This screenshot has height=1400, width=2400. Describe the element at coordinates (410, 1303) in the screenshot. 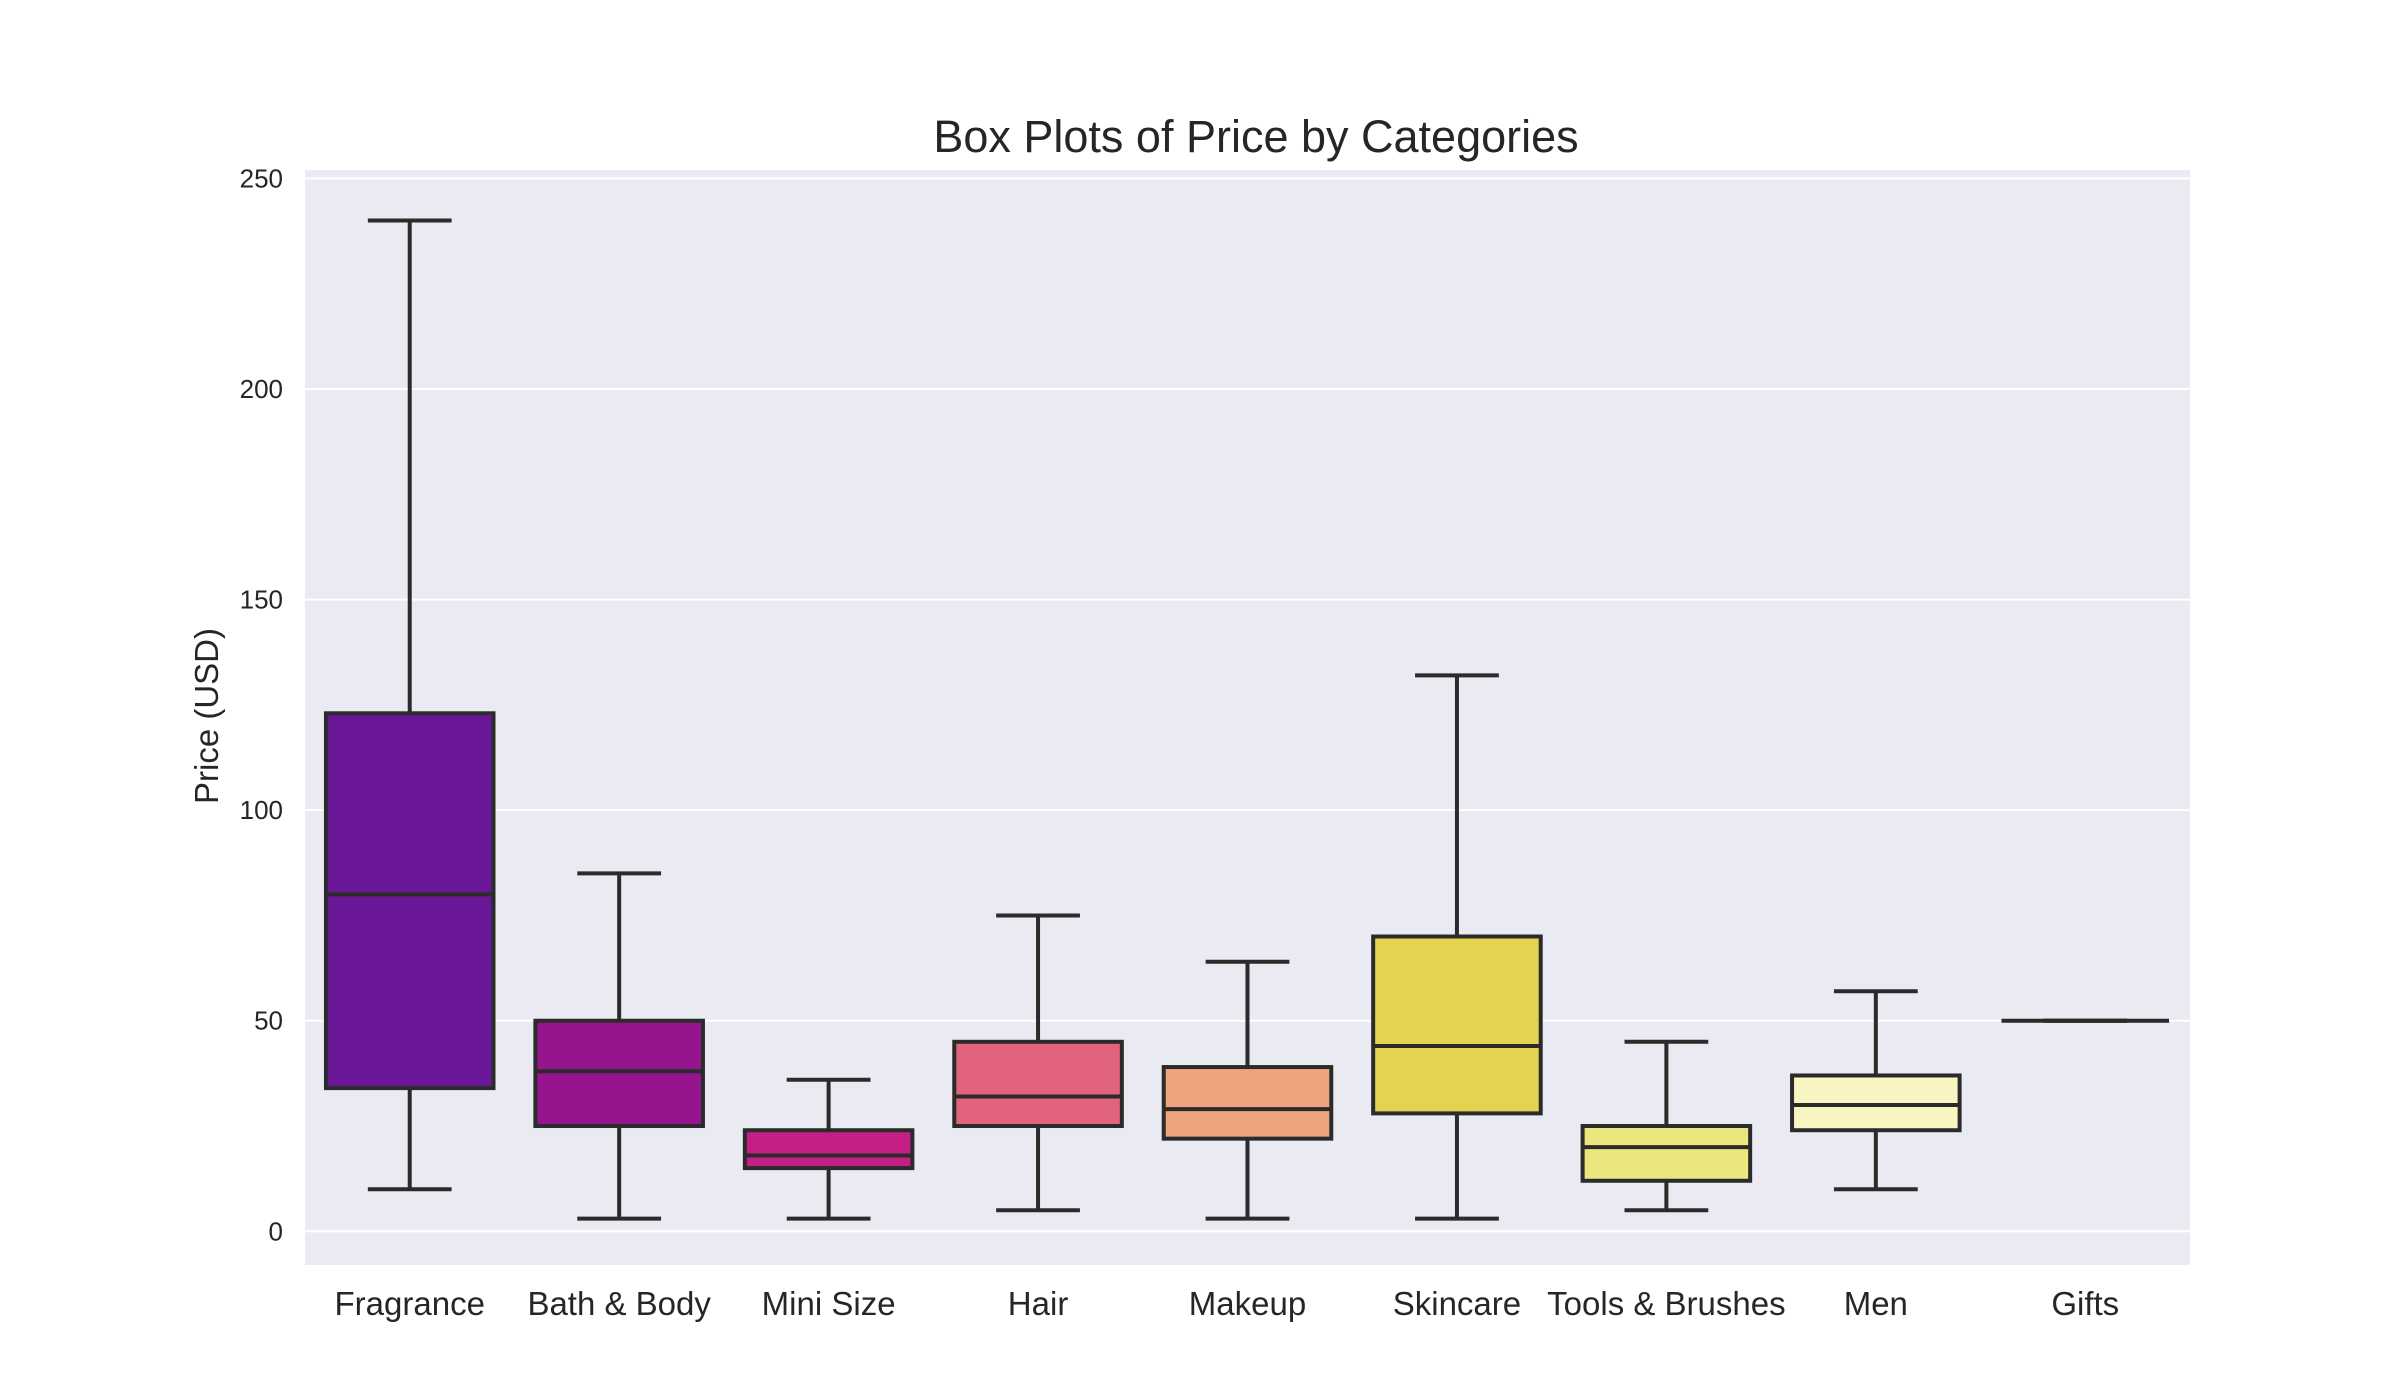

I see `x-tick-label: Fragrance` at that location.